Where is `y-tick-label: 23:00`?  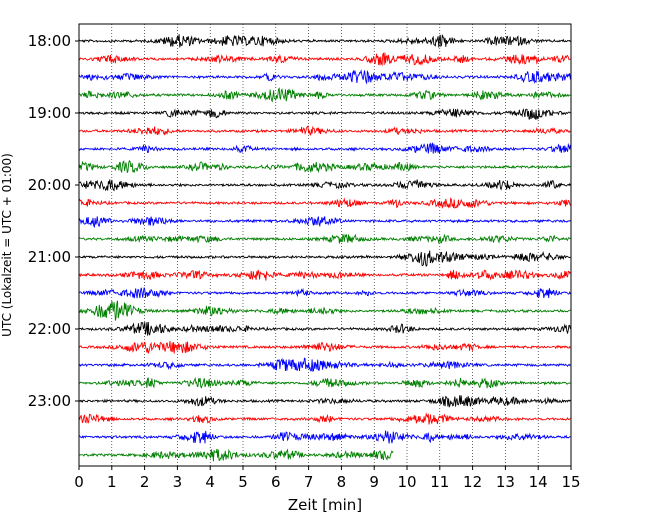
y-tick-label: 23:00 is located at coordinates (49, 401).